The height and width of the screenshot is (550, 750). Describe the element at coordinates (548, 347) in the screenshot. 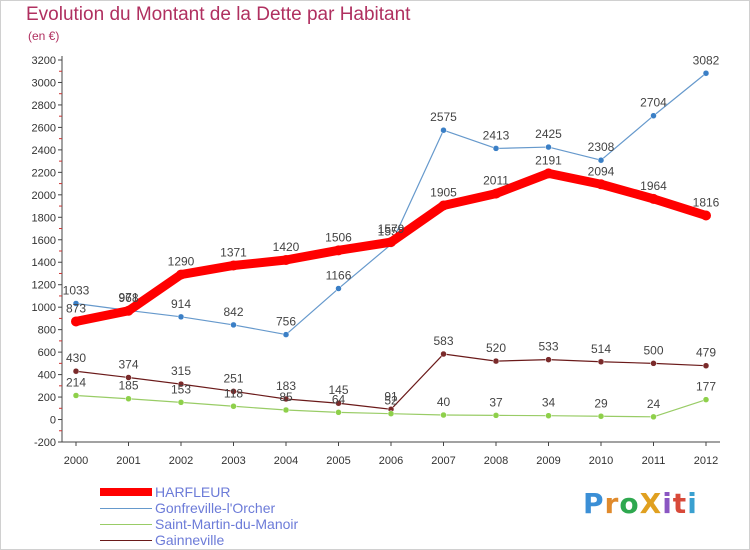

I see `data-label-gainneville: 533` at that location.